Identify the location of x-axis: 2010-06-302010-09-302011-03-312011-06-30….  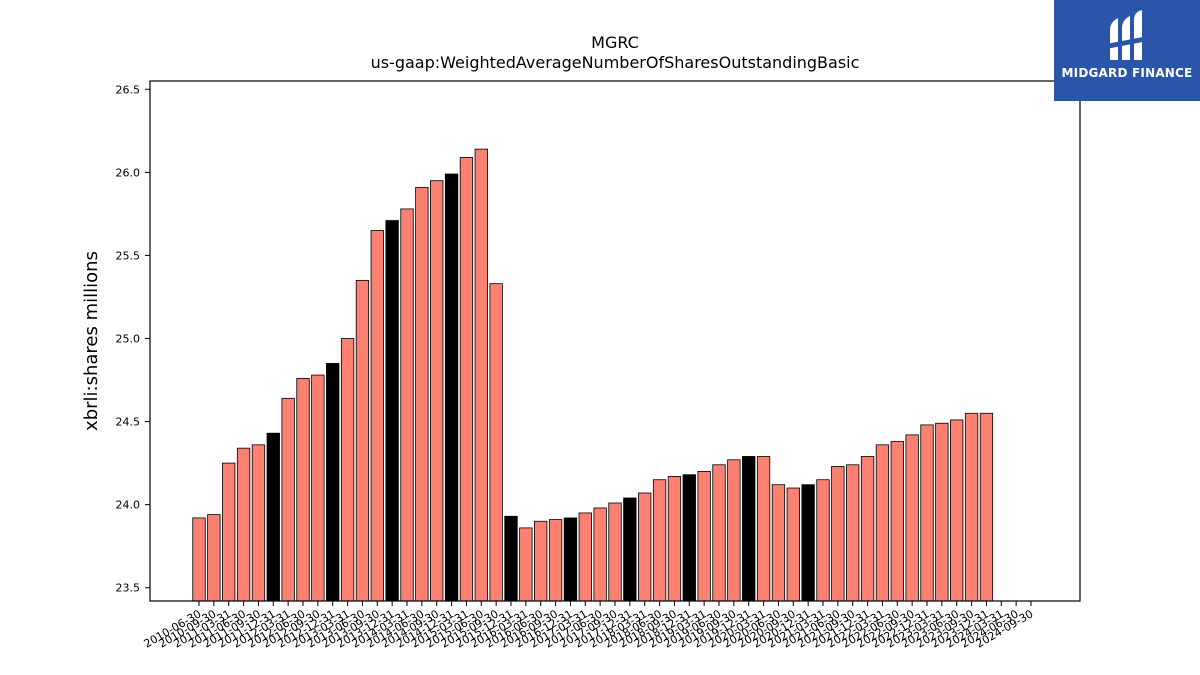
(589, 626).